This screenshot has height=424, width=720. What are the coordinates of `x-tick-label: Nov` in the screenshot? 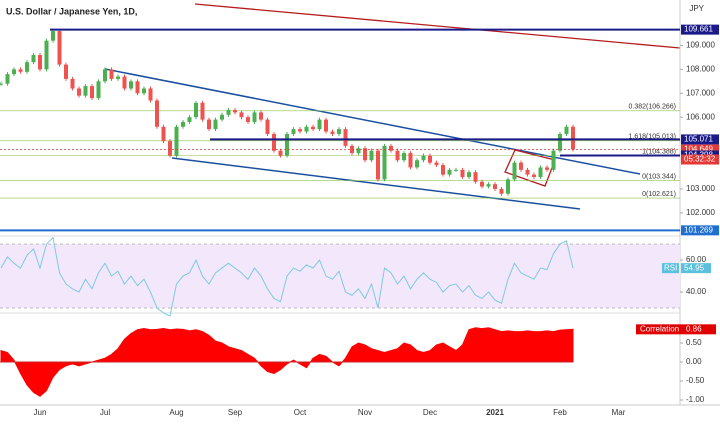 It's located at (365, 412).